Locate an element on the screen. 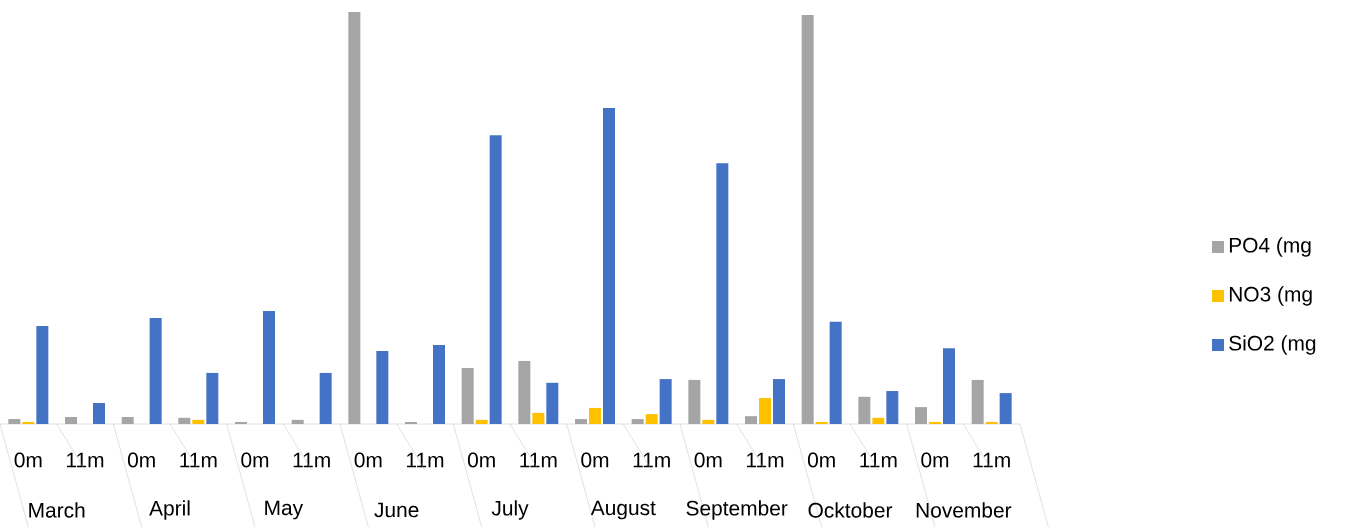  text: August is located at coordinates (623, 510).